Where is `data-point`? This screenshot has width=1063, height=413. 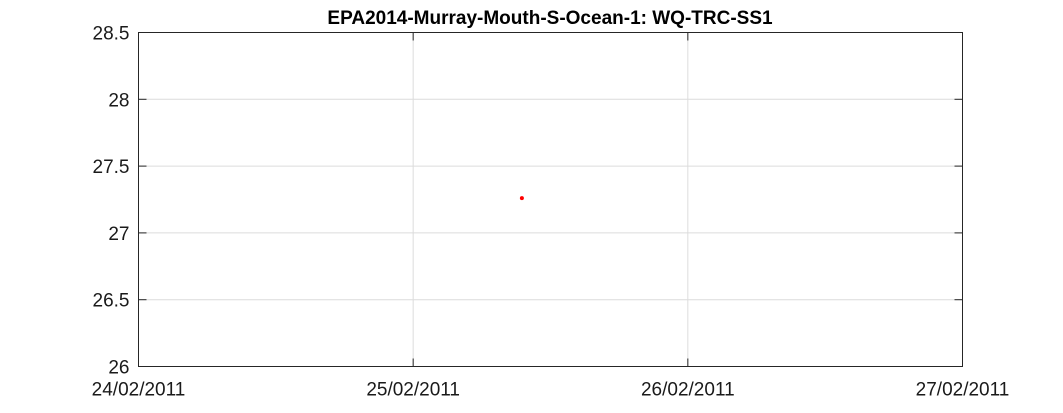 data-point is located at coordinates (521, 198).